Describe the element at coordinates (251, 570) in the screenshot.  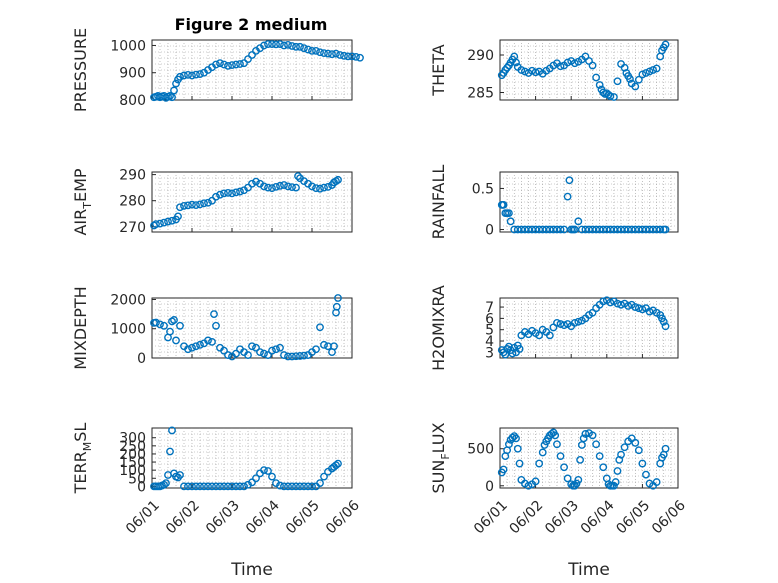
I see `x-axis-label: Time` at that location.